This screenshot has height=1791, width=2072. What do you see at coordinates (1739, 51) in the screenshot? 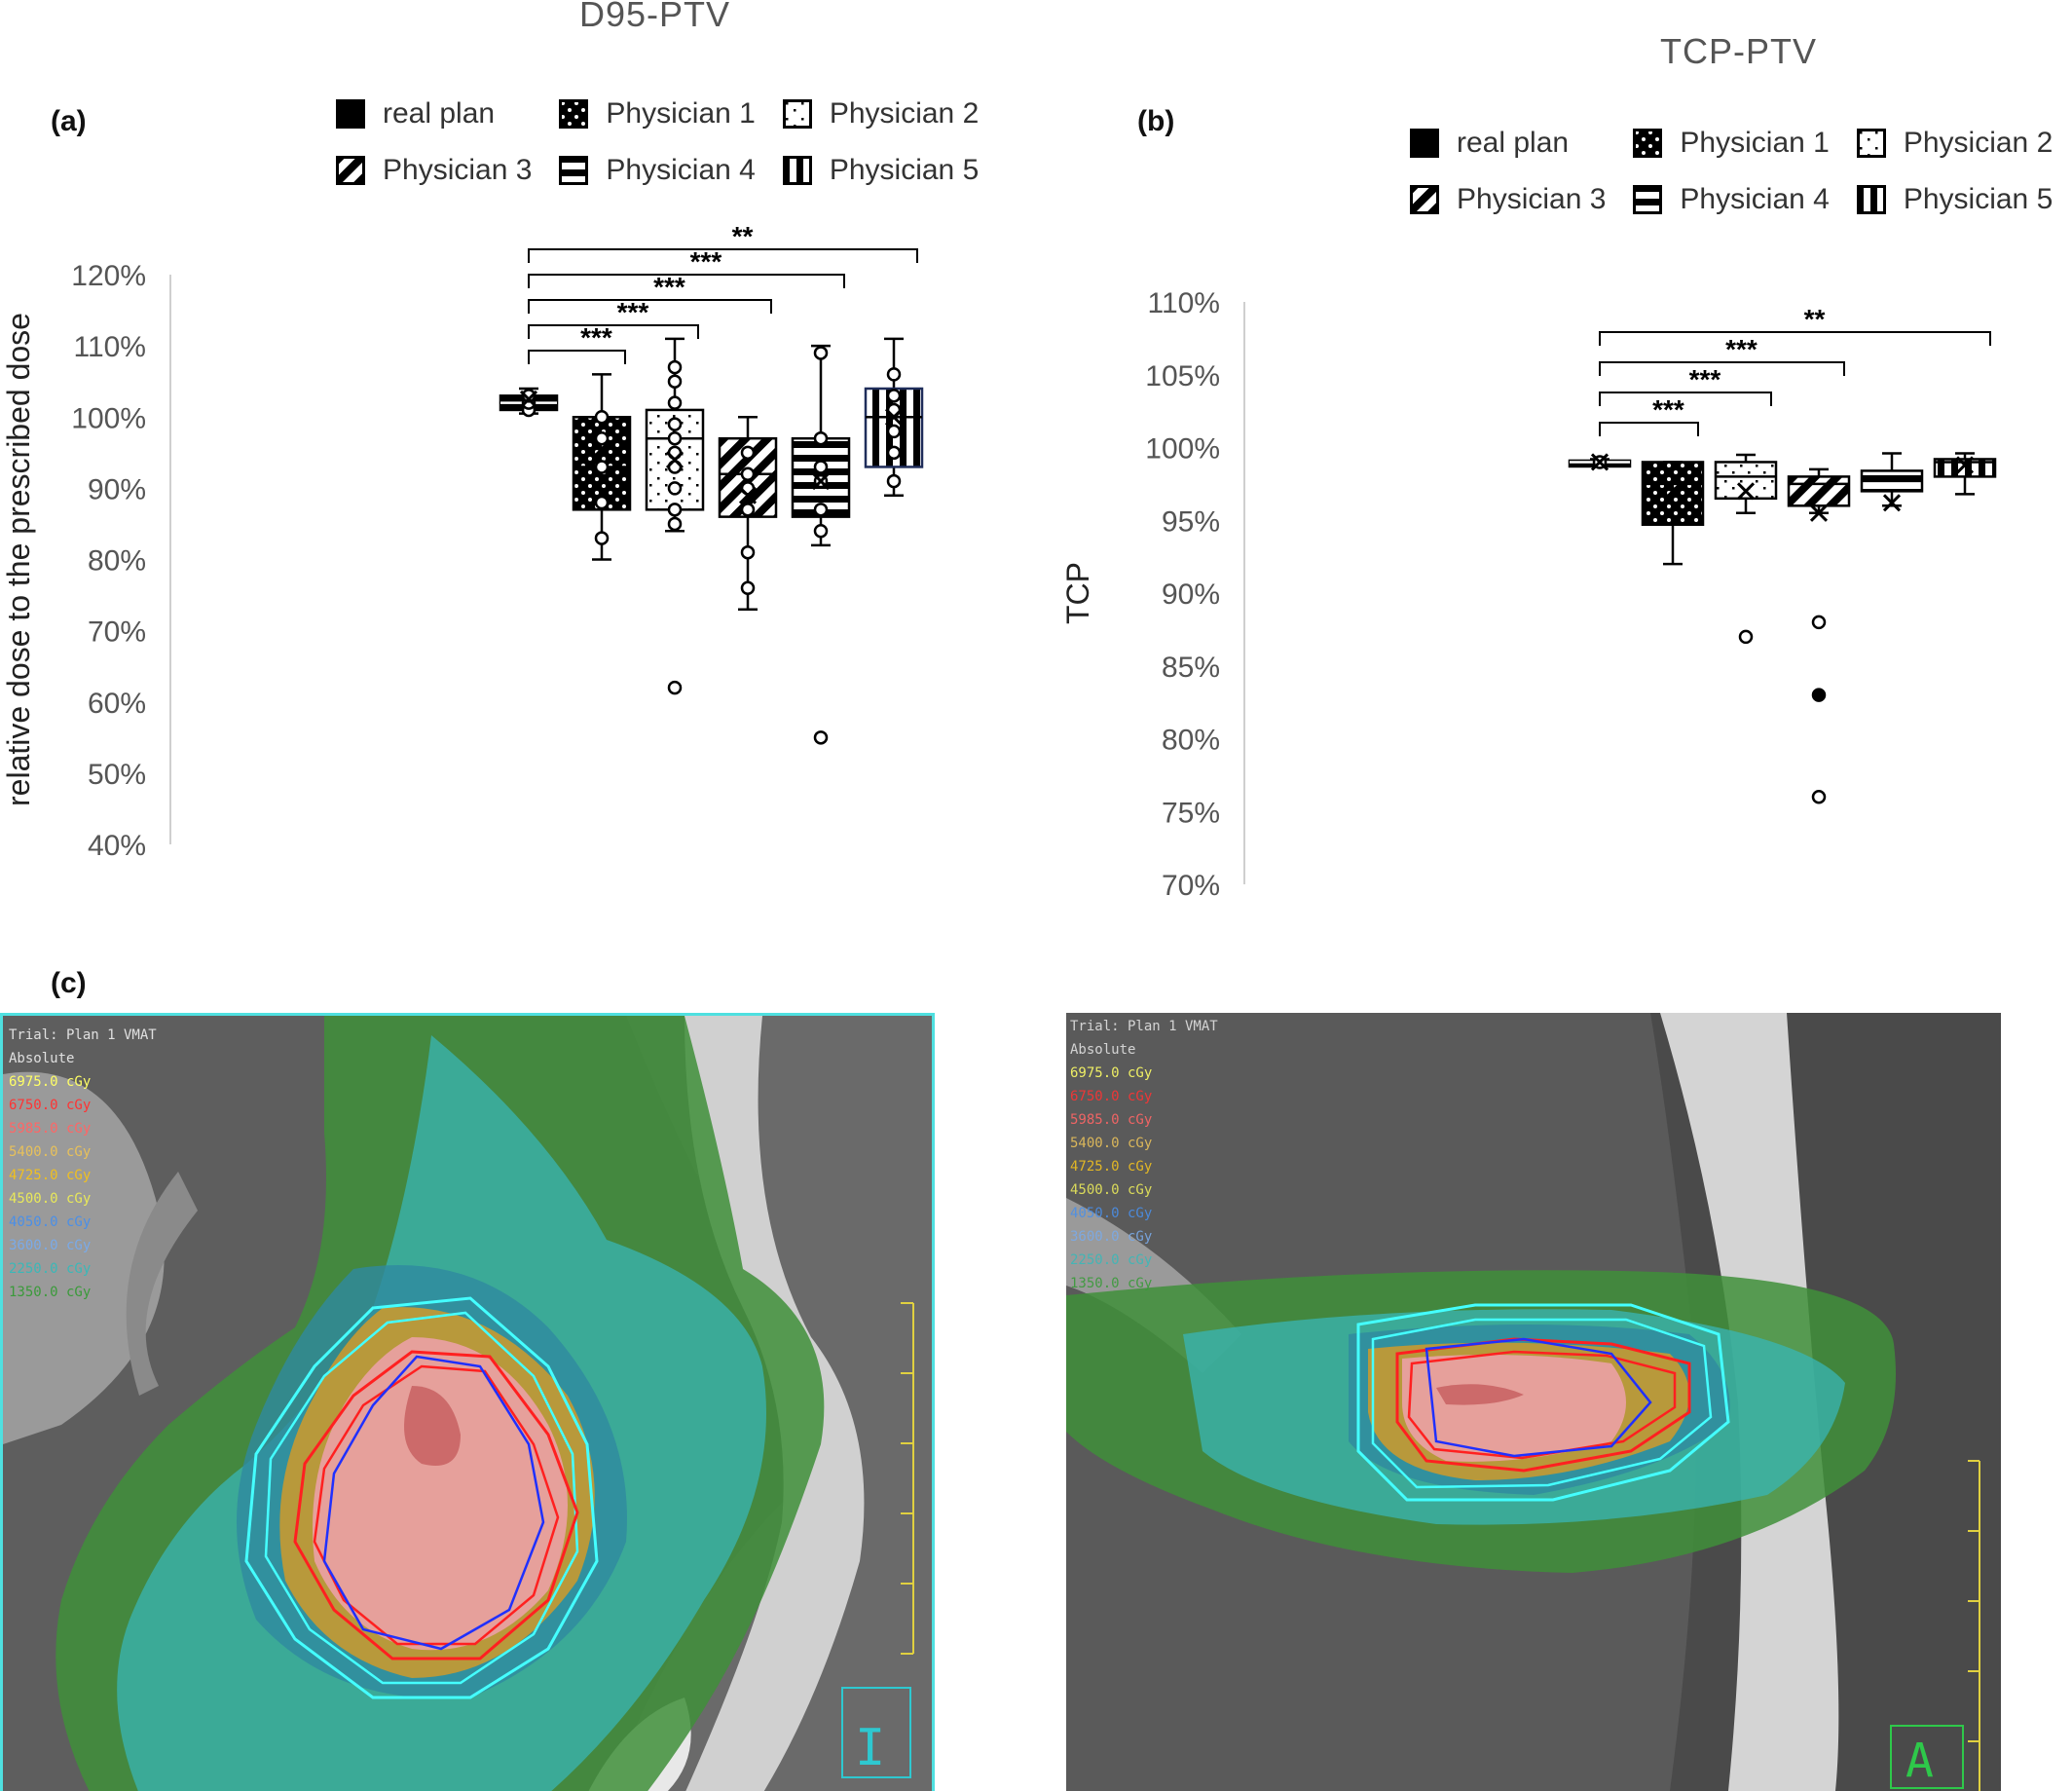
I see `chart-b-title: TCP-PTV` at bounding box center [1739, 51].